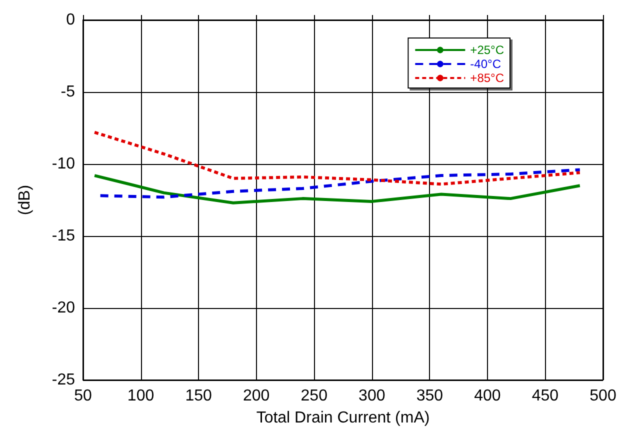  Describe the element at coordinates (314, 396) in the screenshot. I see `x-tick-label: 250` at that location.